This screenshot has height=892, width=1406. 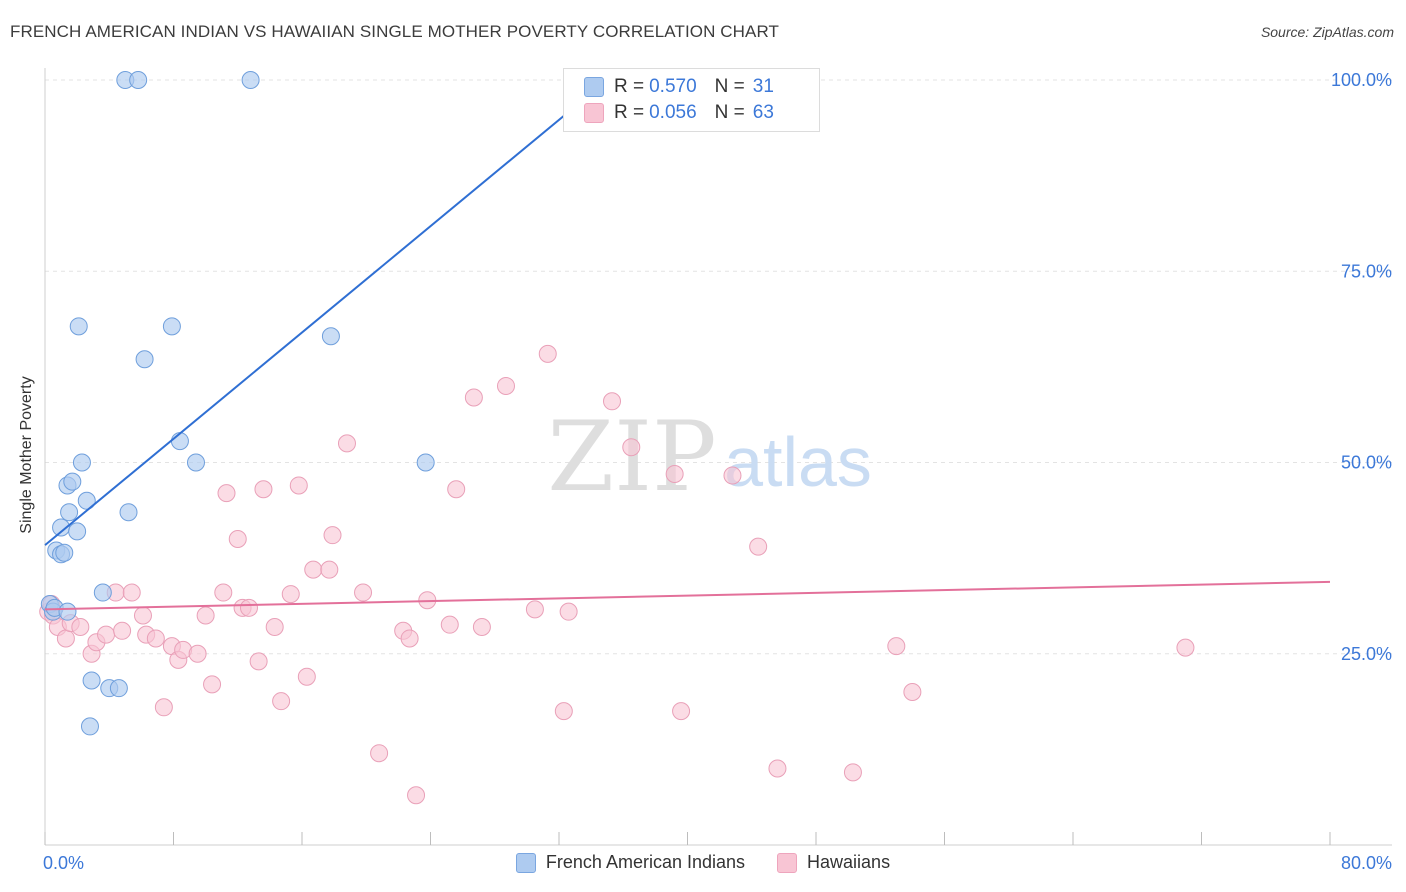 What do you see at coordinates (525, 862) in the screenshot?
I see `series-swatch-blue` at bounding box center [525, 862].